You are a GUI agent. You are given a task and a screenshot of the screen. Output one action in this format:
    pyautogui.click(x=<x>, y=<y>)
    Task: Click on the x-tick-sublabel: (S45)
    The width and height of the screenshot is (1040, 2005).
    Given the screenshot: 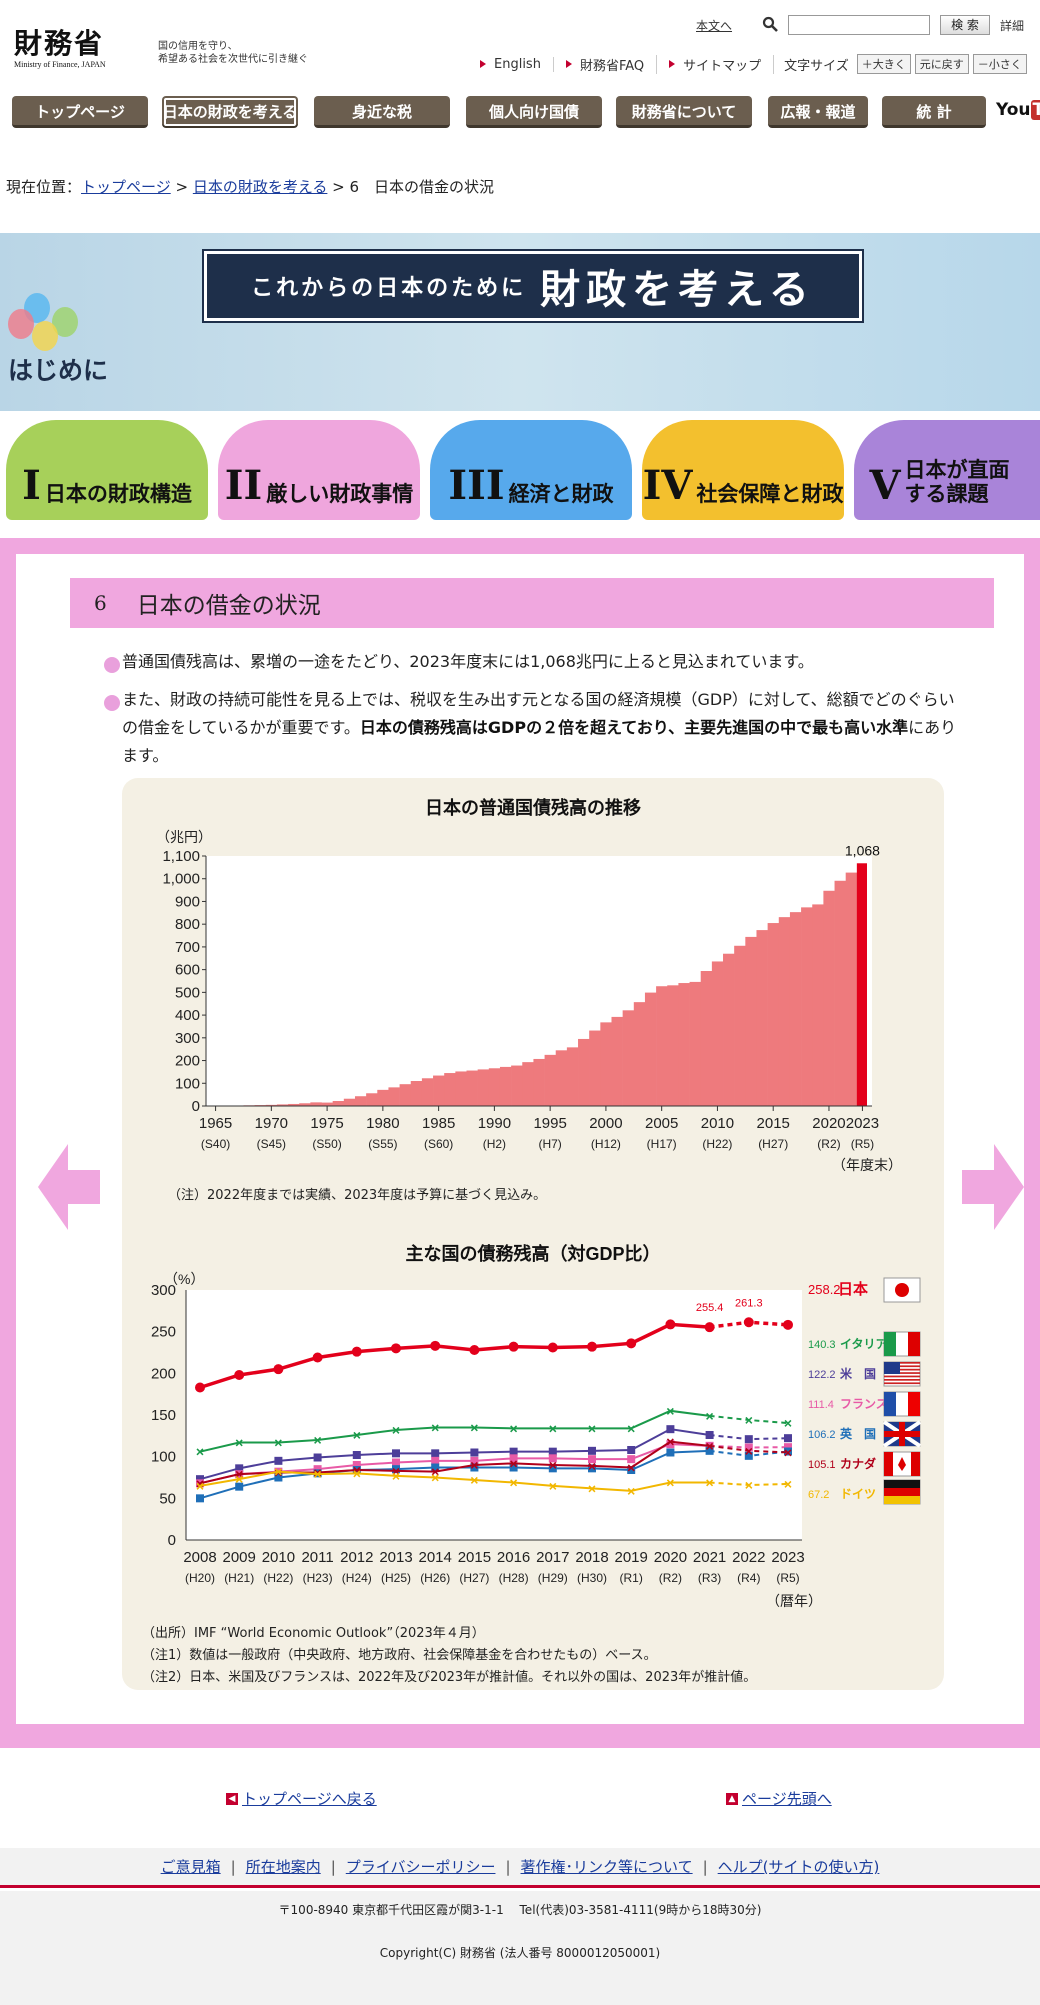 What is the action you would take?
    pyautogui.click(x=271, y=1144)
    